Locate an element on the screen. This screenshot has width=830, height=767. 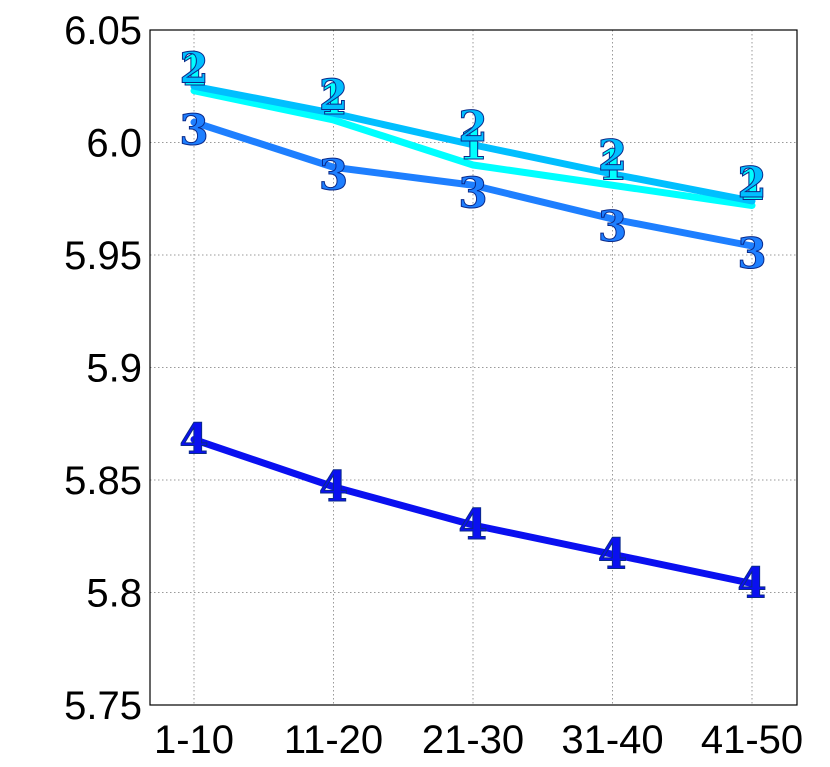
y-axis-tick-labels: 5.75 5.8 5.85 5.9 5.95 6.0 6.05 is located at coordinates (103, 368).